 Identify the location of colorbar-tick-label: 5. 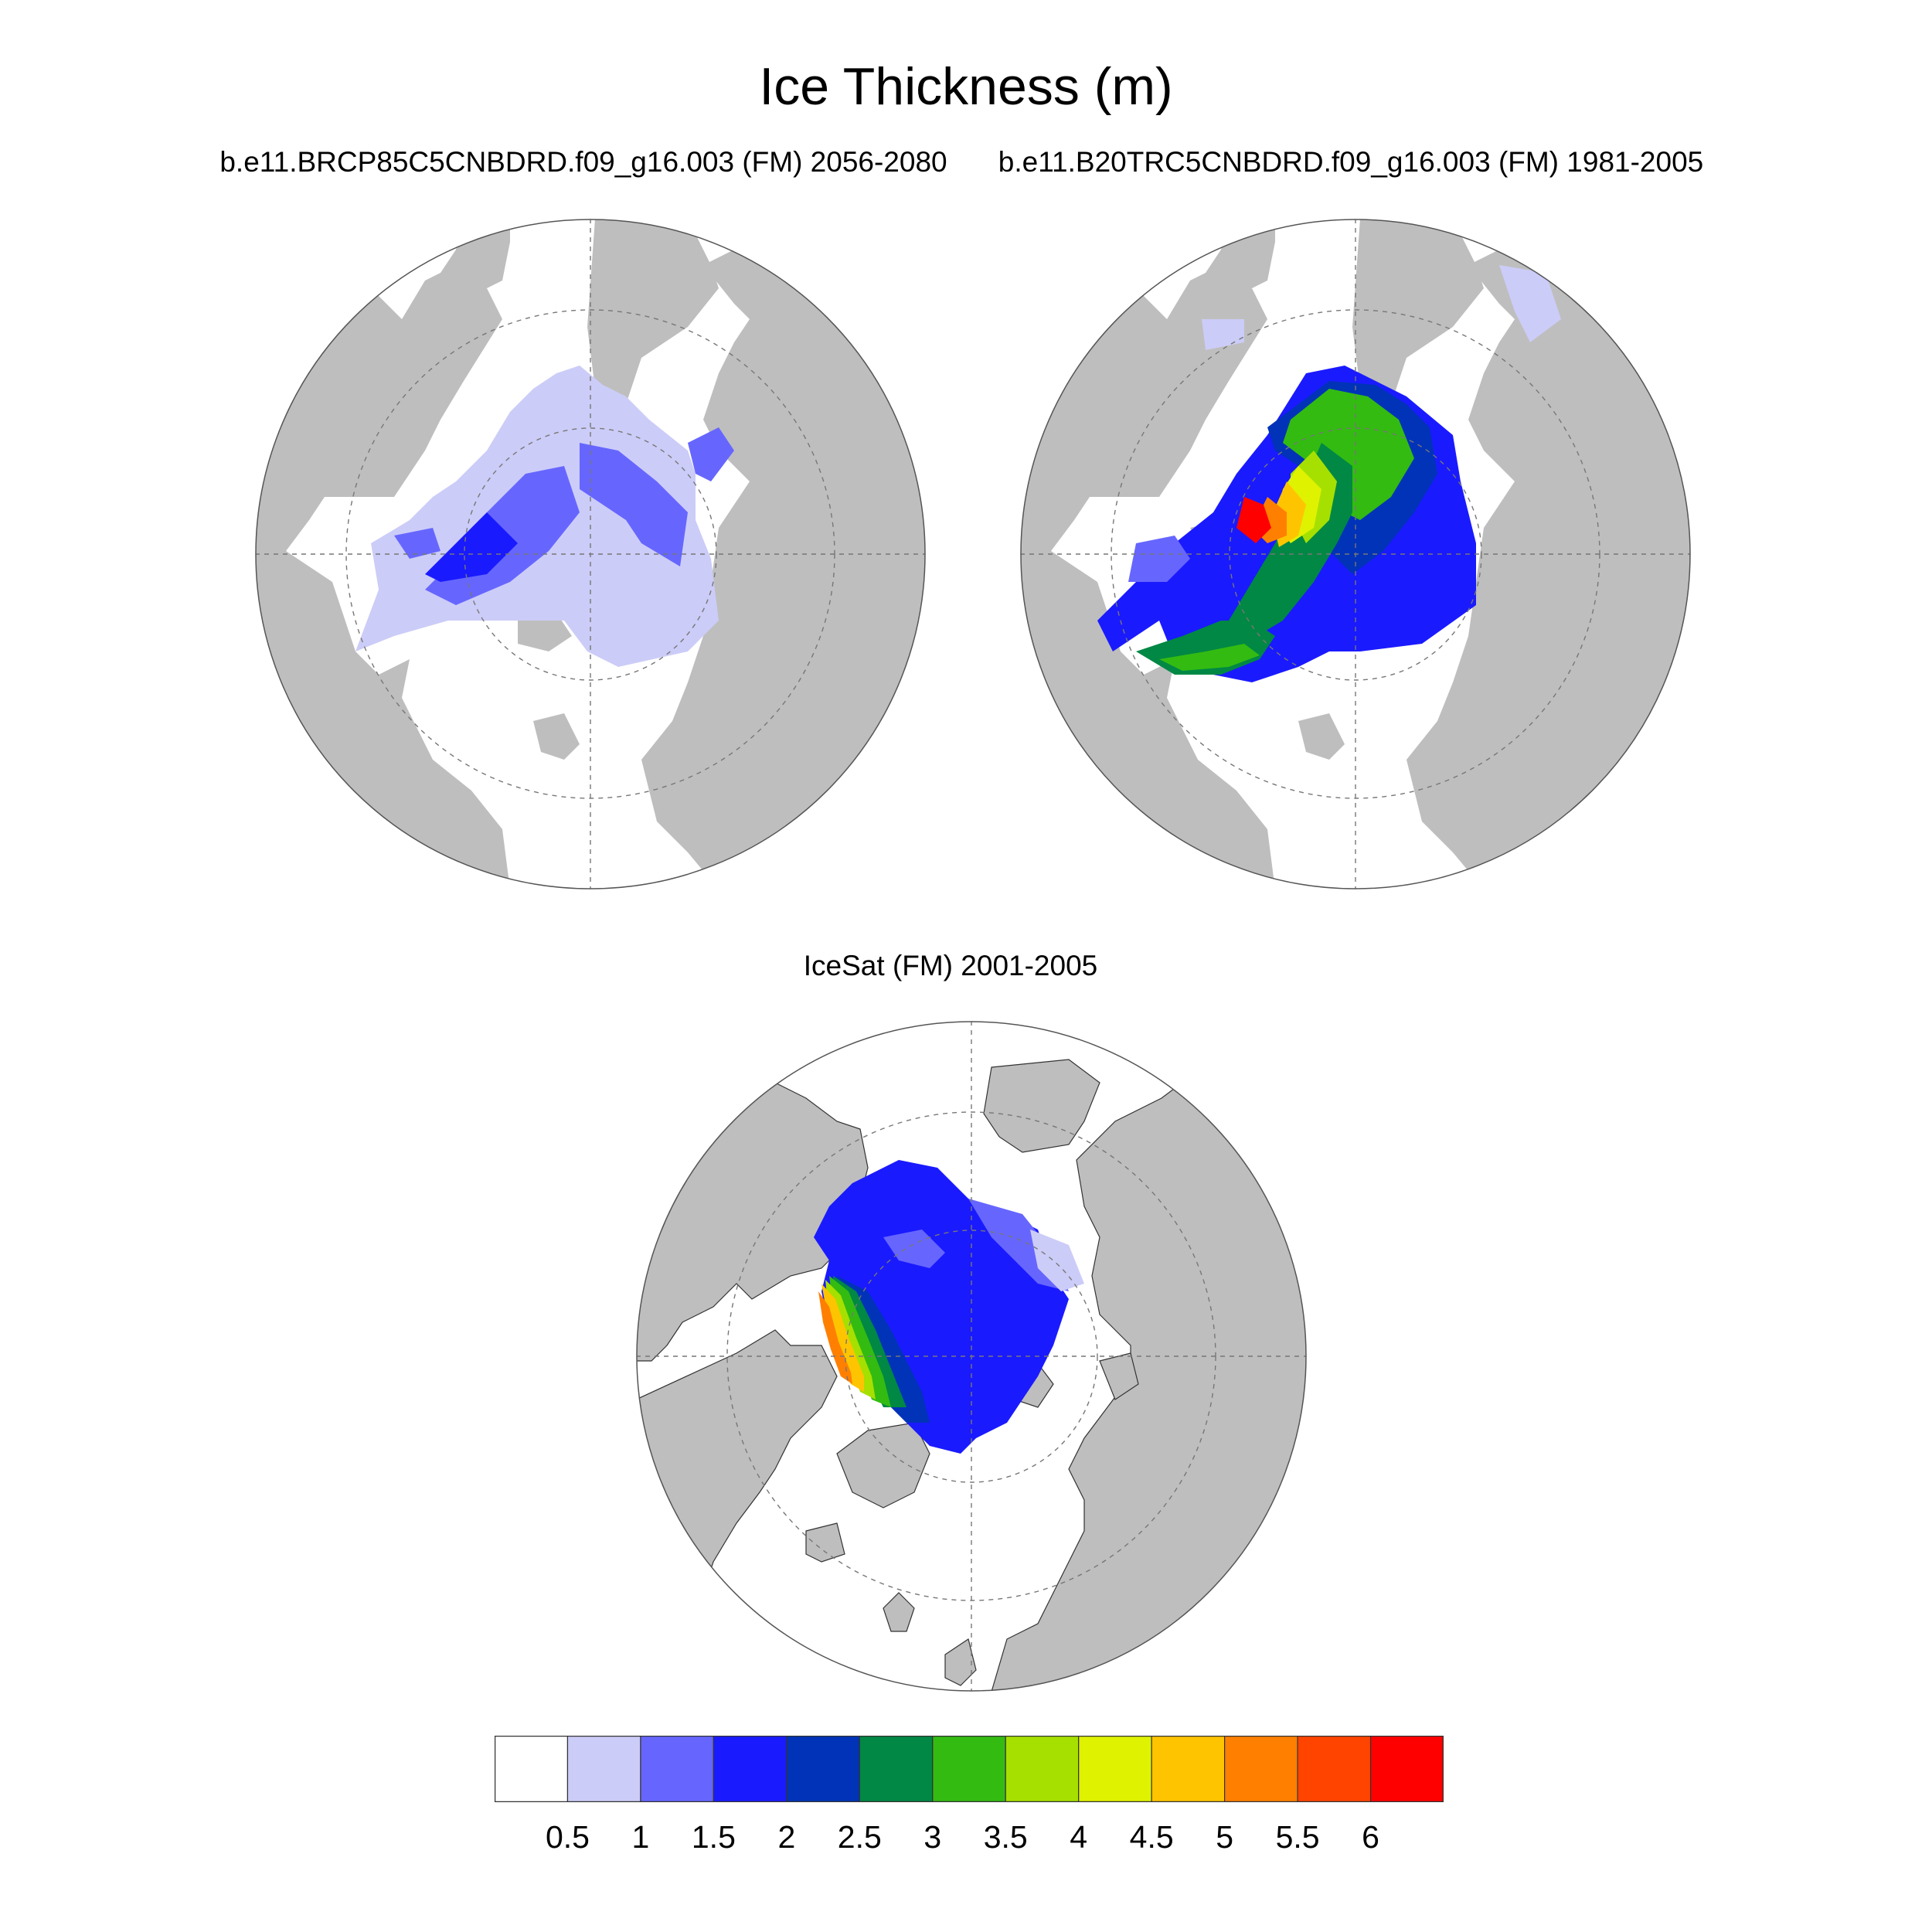
(1225, 1837).